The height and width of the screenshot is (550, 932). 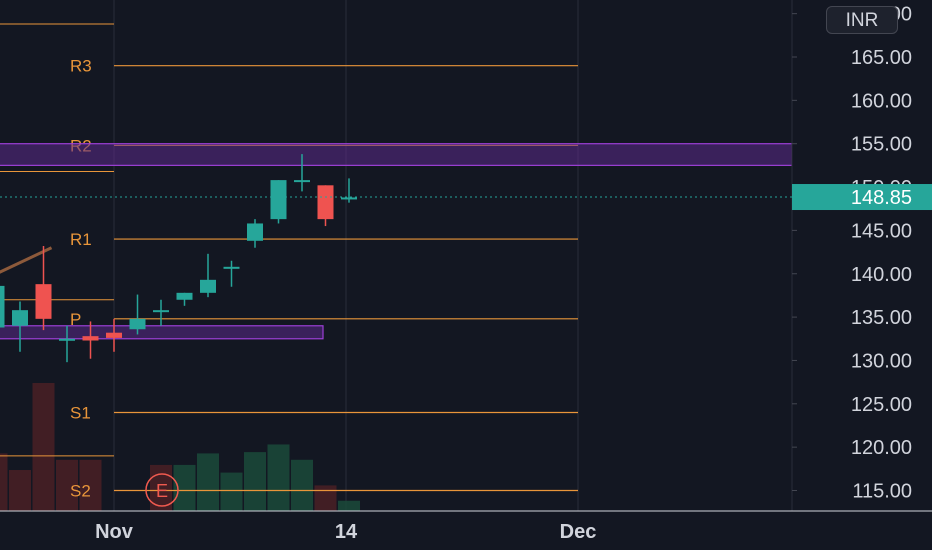 I want to click on earnings-marker-label: E, so click(x=162, y=491).